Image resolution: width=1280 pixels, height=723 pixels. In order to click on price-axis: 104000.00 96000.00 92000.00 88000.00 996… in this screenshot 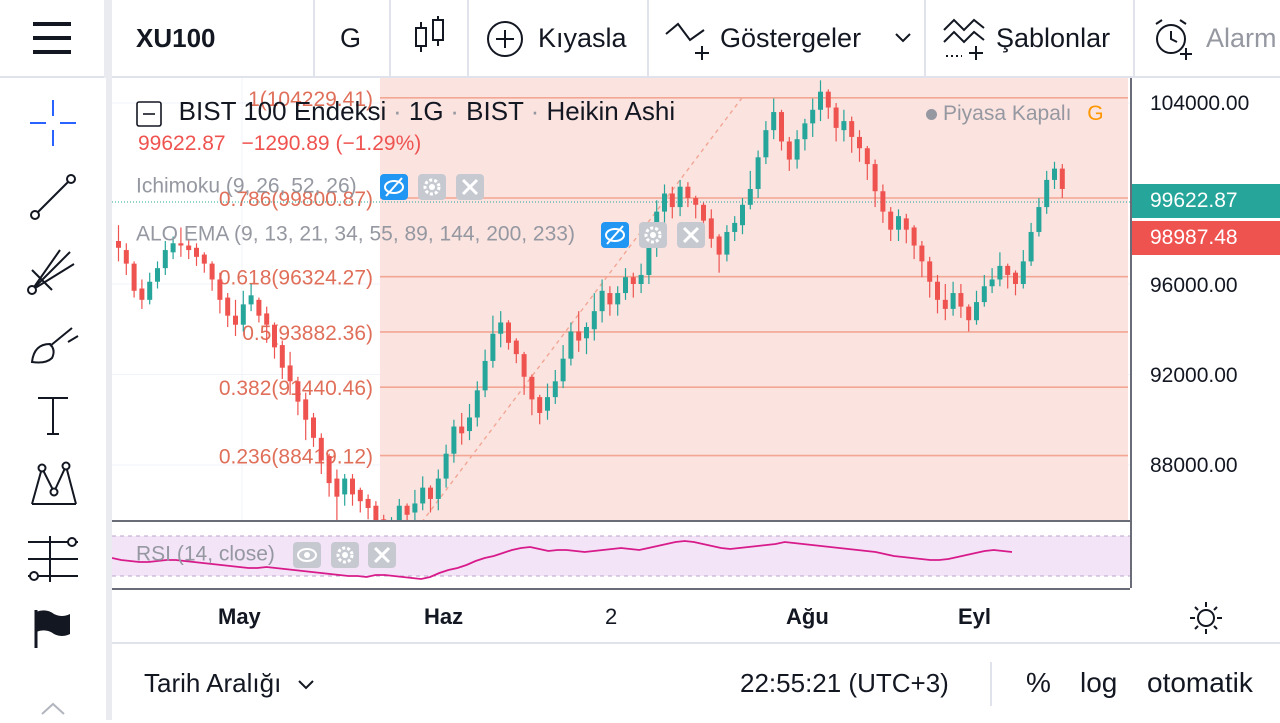, I will do `click(1205, 356)`.